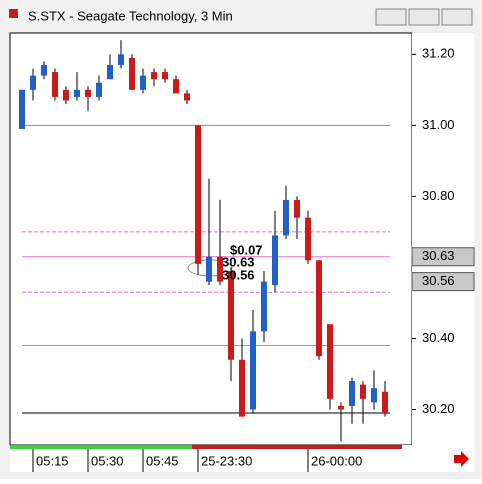  What do you see at coordinates (246, 249) in the screenshot?
I see `cursor-annotation: $0.07` at bounding box center [246, 249].